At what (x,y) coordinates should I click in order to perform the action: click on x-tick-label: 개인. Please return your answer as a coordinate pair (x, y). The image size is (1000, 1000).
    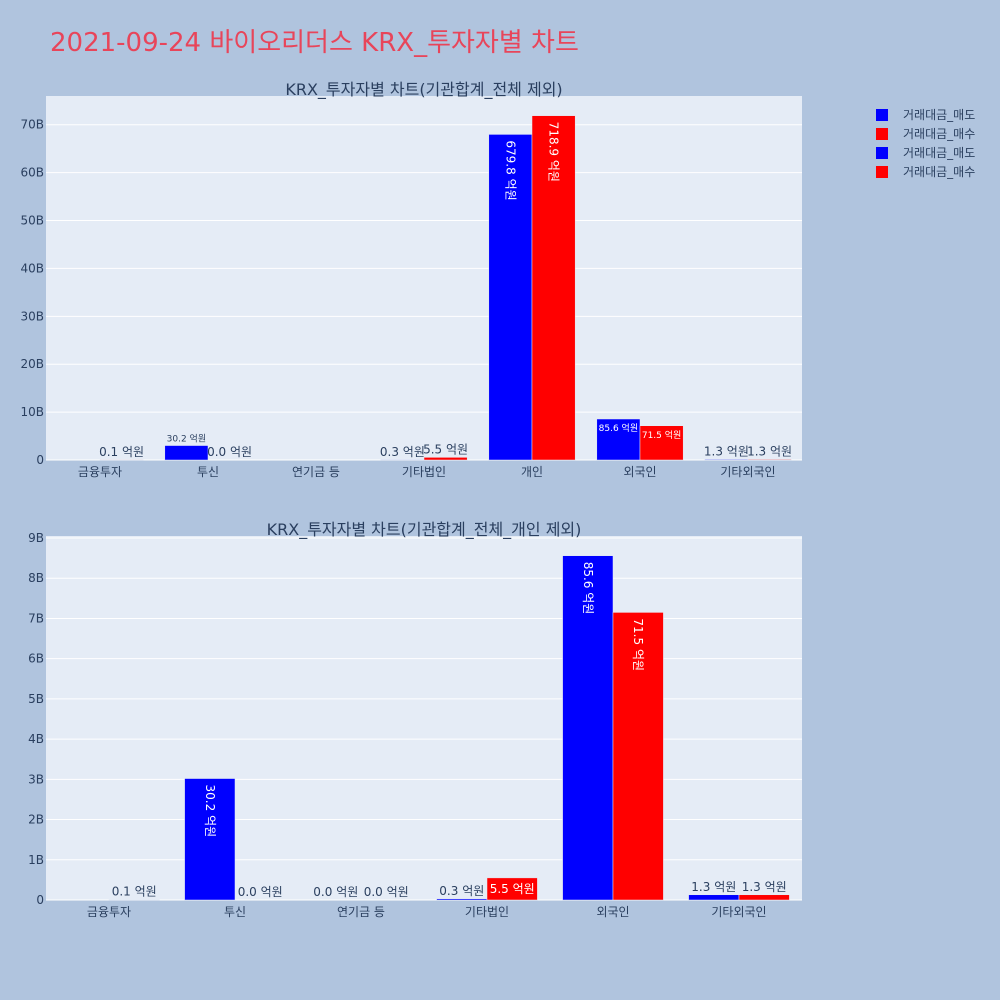
    Looking at the image, I should click on (532, 472).